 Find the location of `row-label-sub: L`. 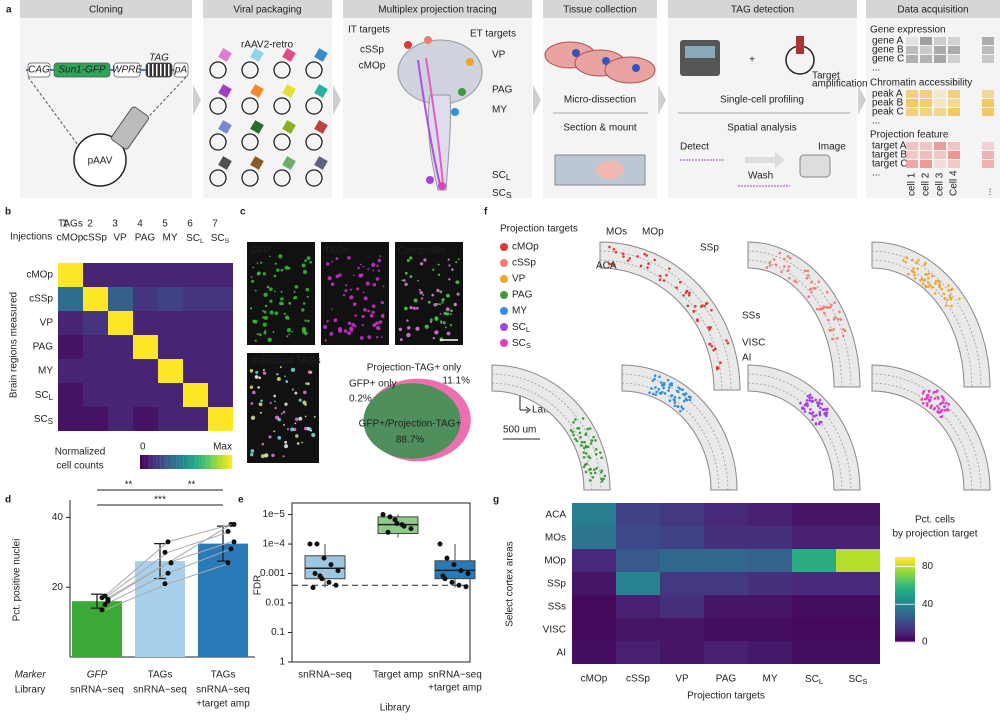

row-label-sub: L is located at coordinates (51, 397).